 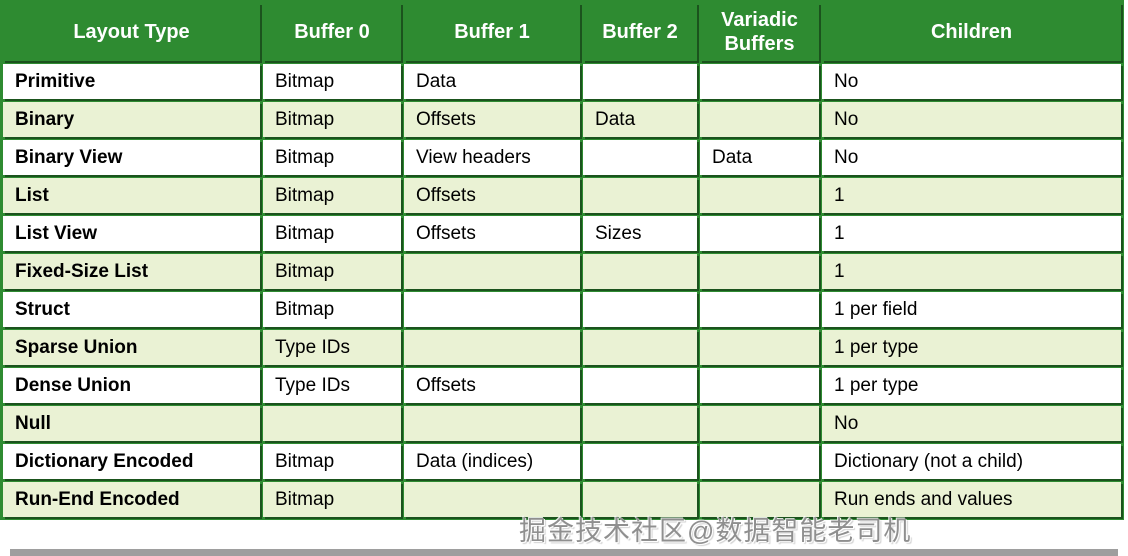 What do you see at coordinates (131, 81) in the screenshot?
I see `layout-type-cell: Primitive` at bounding box center [131, 81].